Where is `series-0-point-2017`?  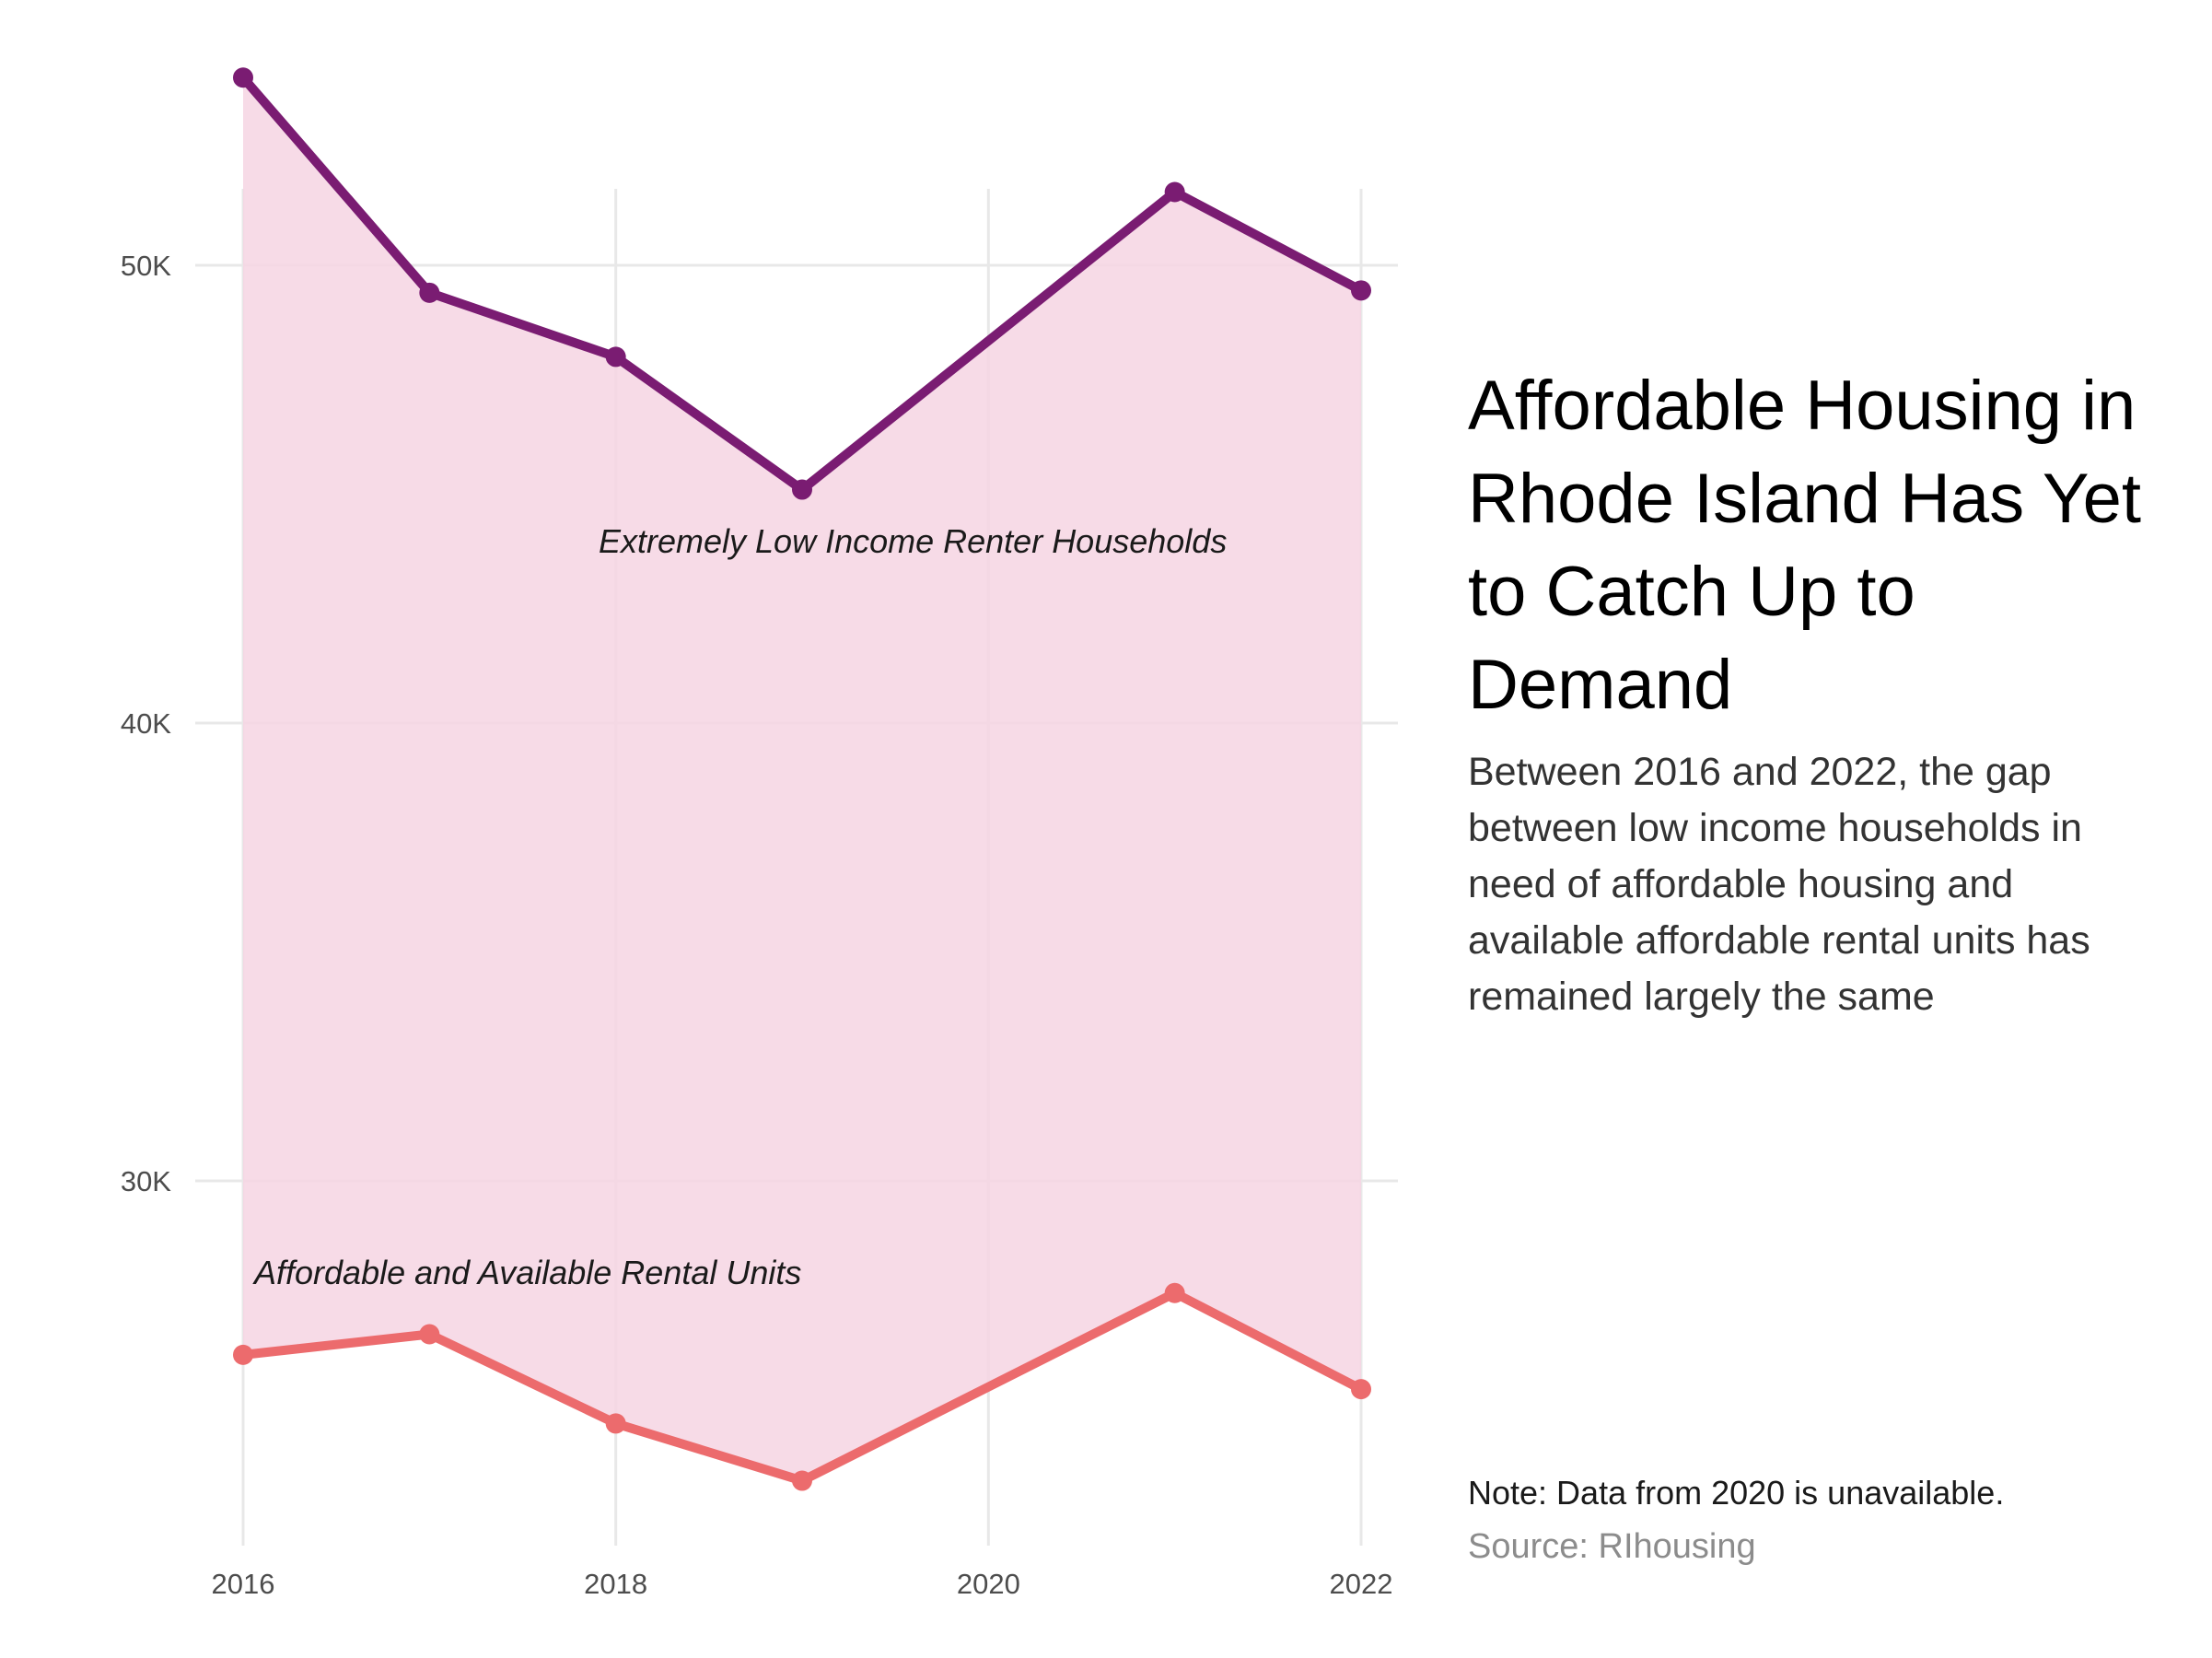 series-0-point-2017 is located at coordinates (430, 292).